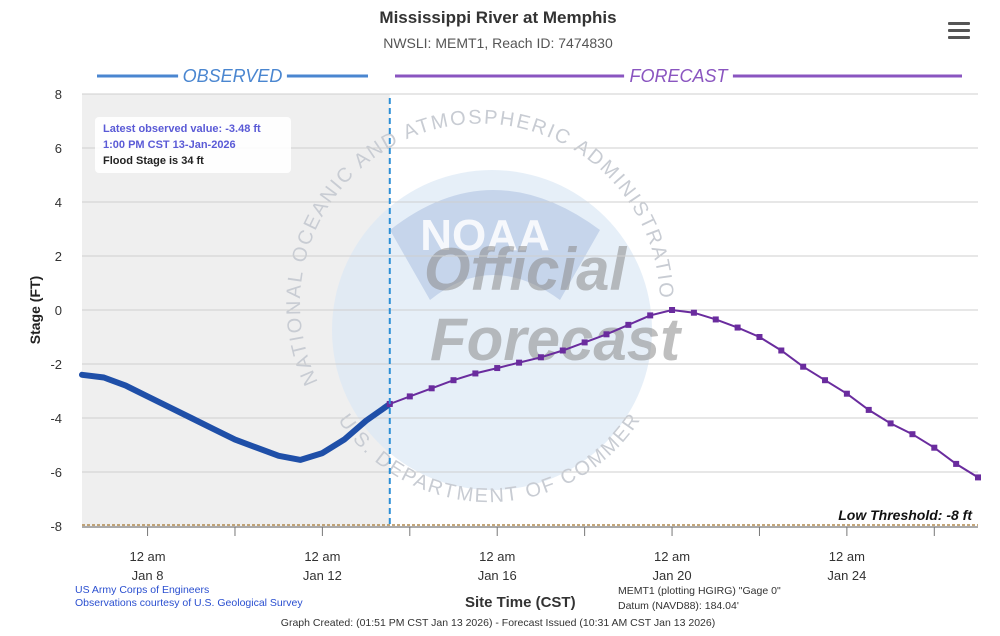  Describe the element at coordinates (556, 339) in the screenshot. I see `watermark-forecast: Forecast` at that location.